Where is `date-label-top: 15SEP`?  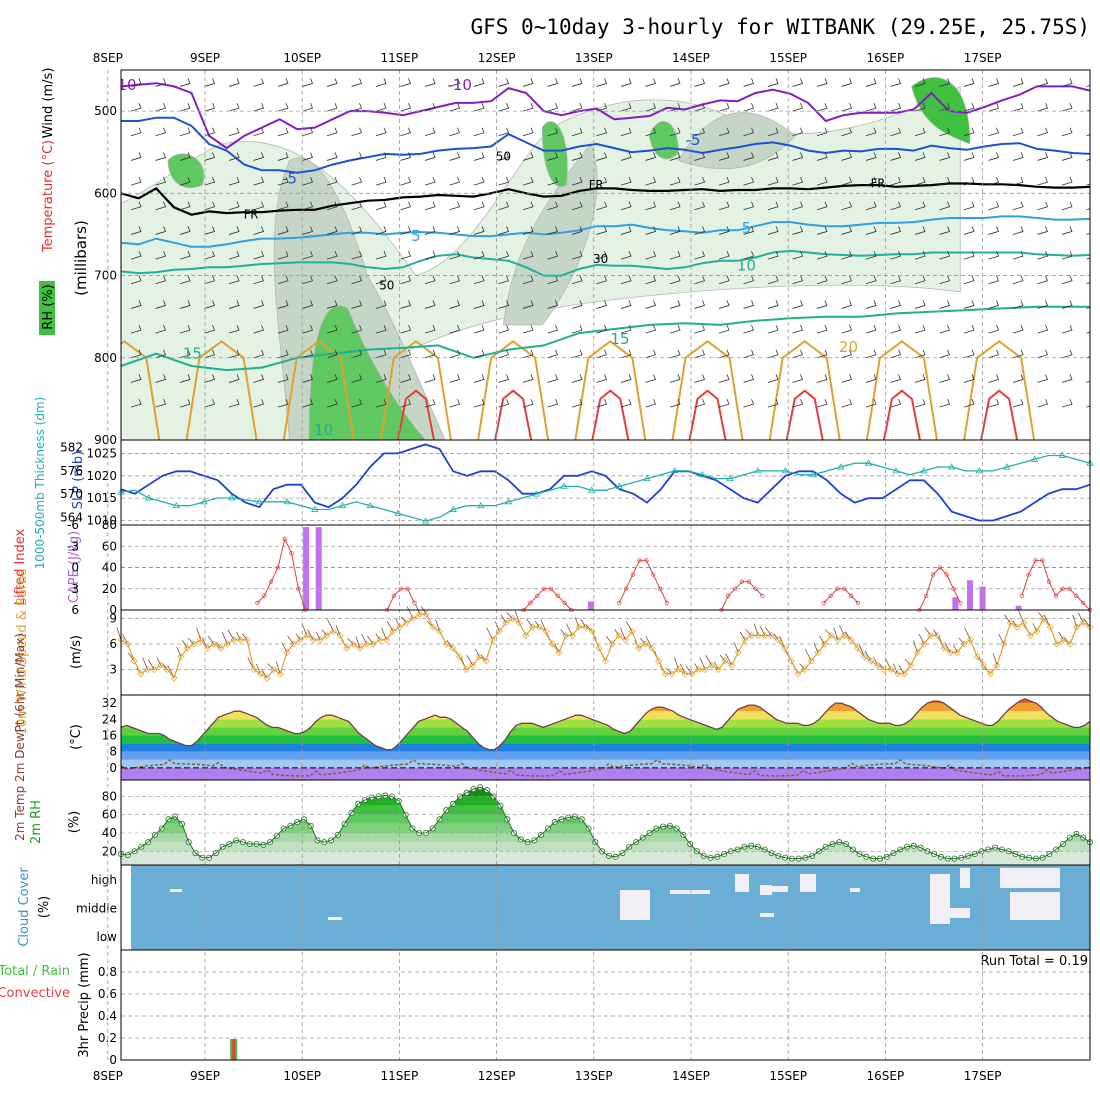 date-label-top: 15SEP is located at coordinates (788, 58).